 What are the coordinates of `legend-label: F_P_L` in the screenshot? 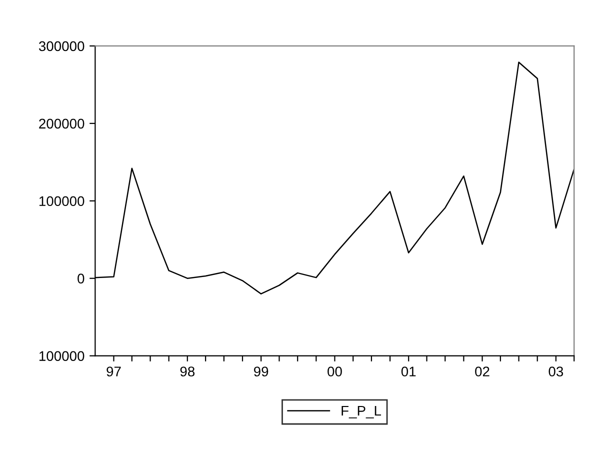 It's located at (362, 412).